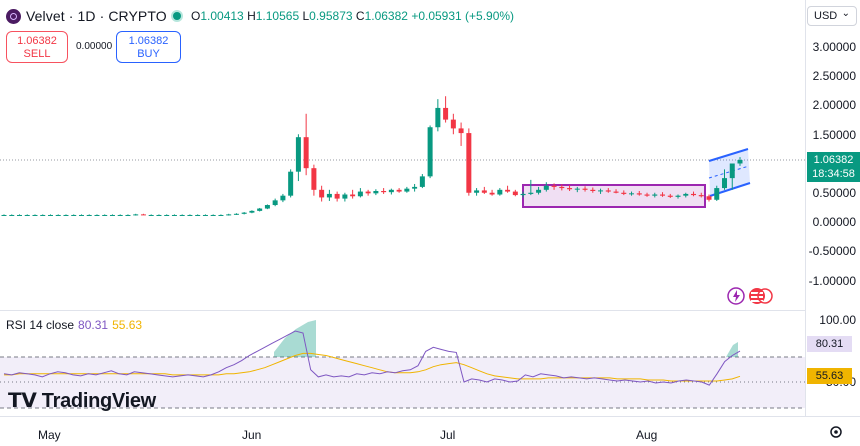  Describe the element at coordinates (37, 47) in the screenshot. I see `sell-button: 1.06382 SELL` at that location.